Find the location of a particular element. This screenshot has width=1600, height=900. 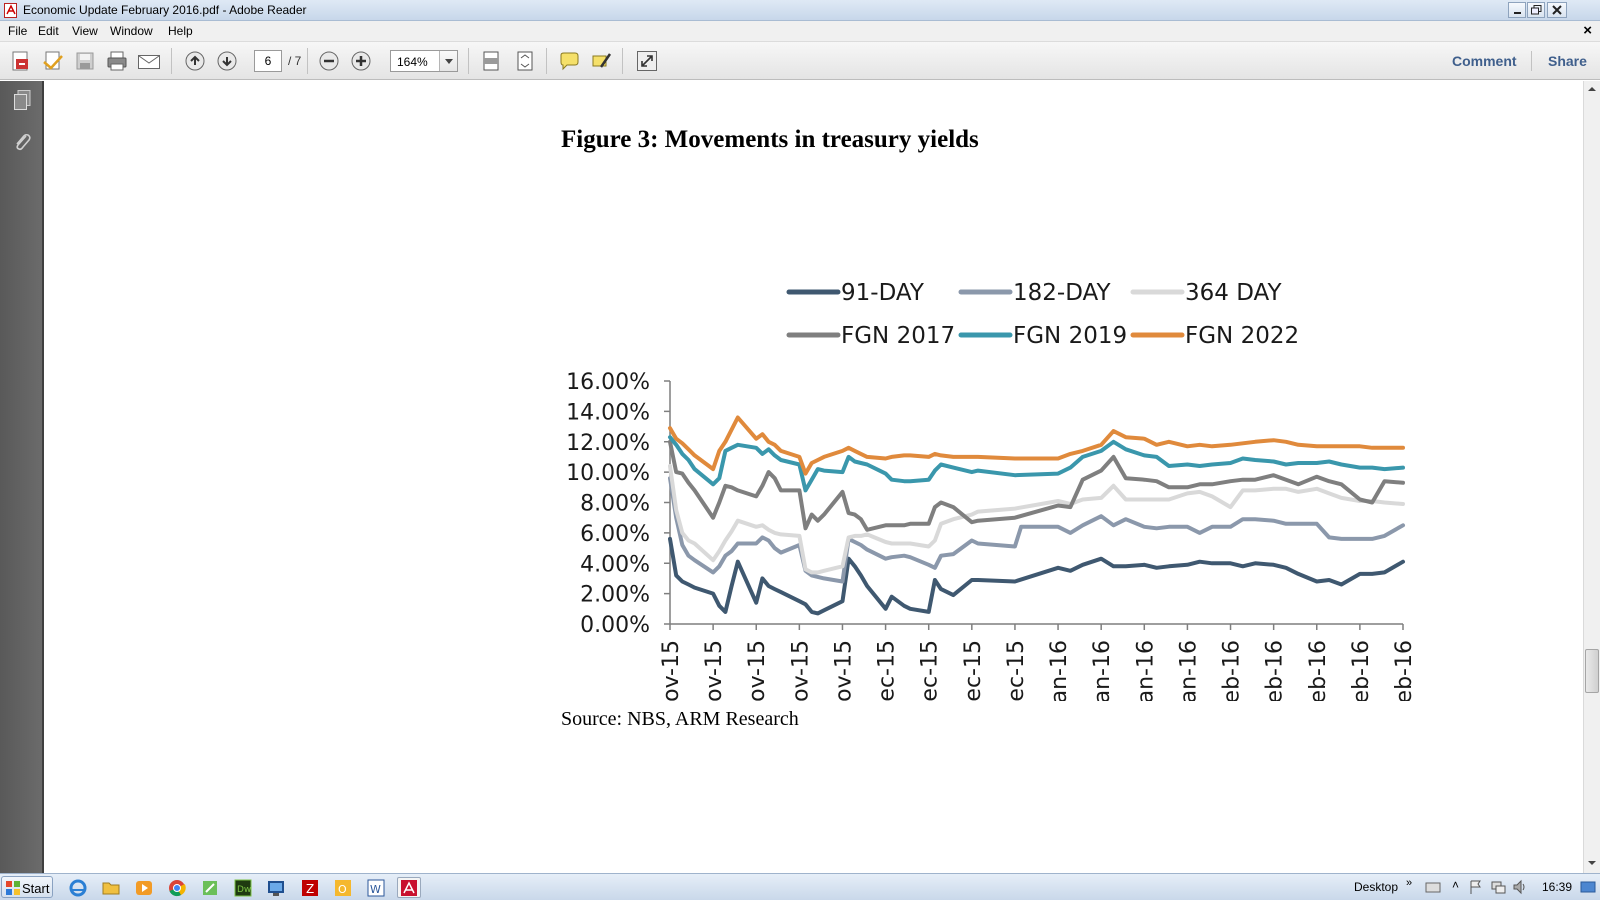

scrollbar-thumb is located at coordinates (1592, 671).